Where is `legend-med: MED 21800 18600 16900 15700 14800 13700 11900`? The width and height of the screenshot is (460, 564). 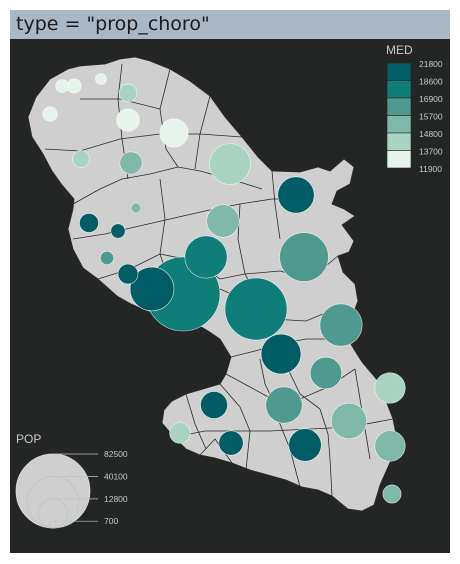
legend-med: MED 21800 18600 16900 15700 14800 13700 11900 is located at coordinates (414, 108).